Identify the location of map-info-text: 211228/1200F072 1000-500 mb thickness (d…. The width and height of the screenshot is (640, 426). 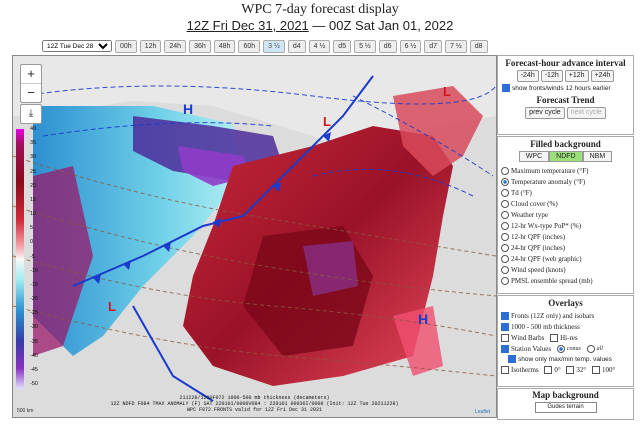
(254, 404).